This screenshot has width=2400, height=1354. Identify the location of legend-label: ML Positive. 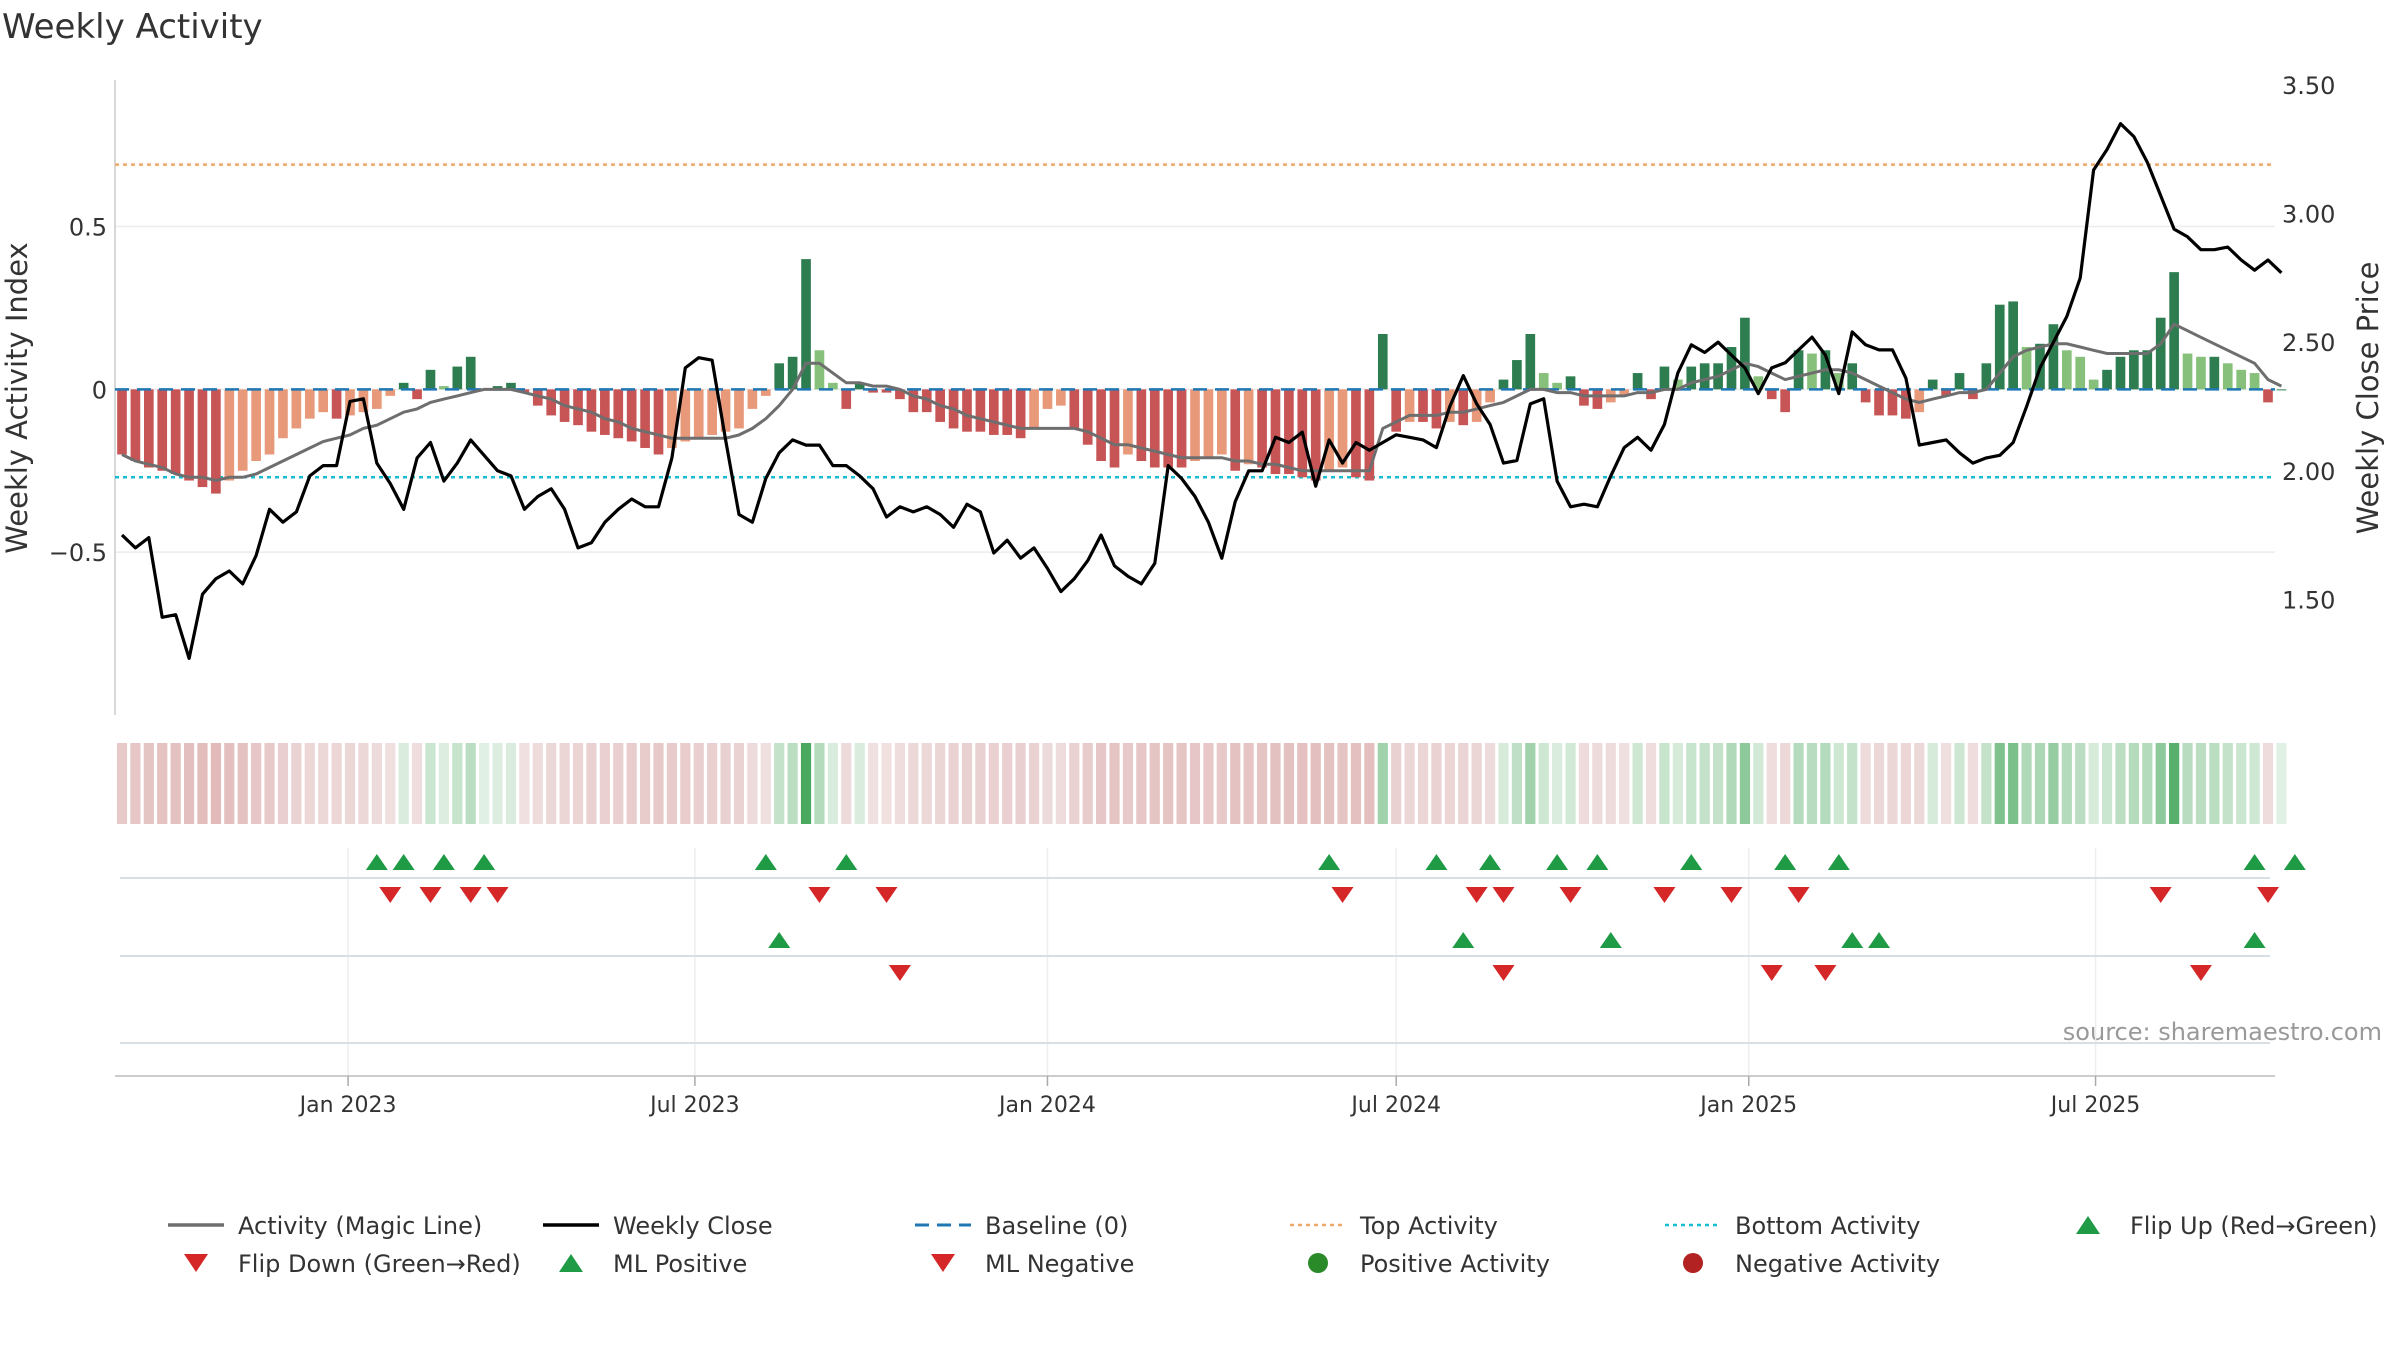
(680, 1264).